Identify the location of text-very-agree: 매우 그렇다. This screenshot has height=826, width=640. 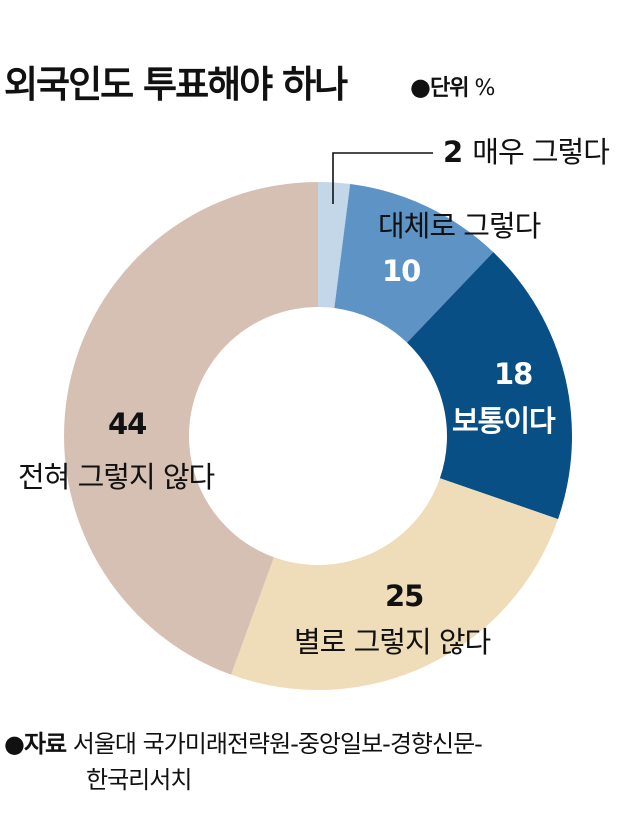
(541, 152).